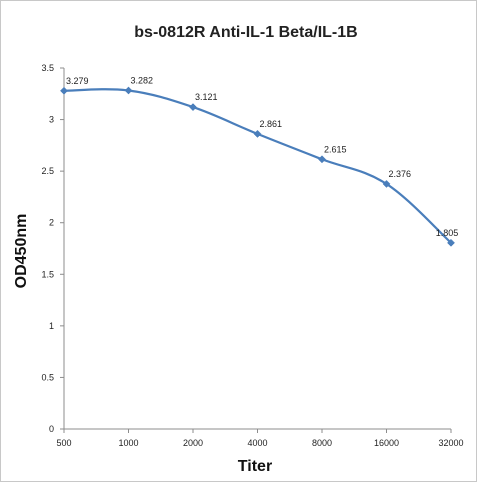  What do you see at coordinates (47, 274) in the screenshot?
I see `y-tick-label: 1.5` at bounding box center [47, 274].